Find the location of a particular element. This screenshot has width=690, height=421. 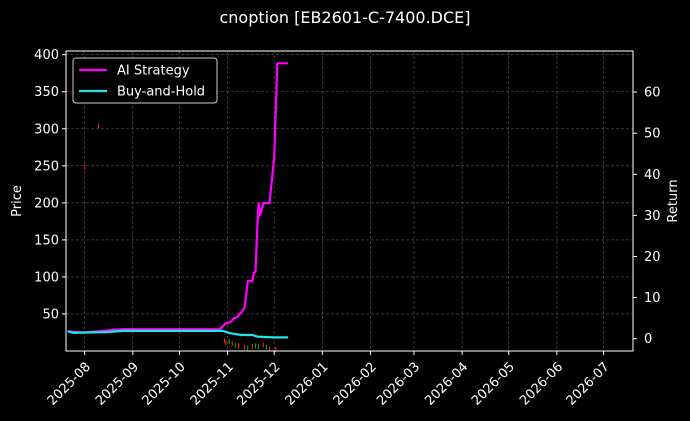

legend-label: Buy-and-Hold is located at coordinates (161, 92).